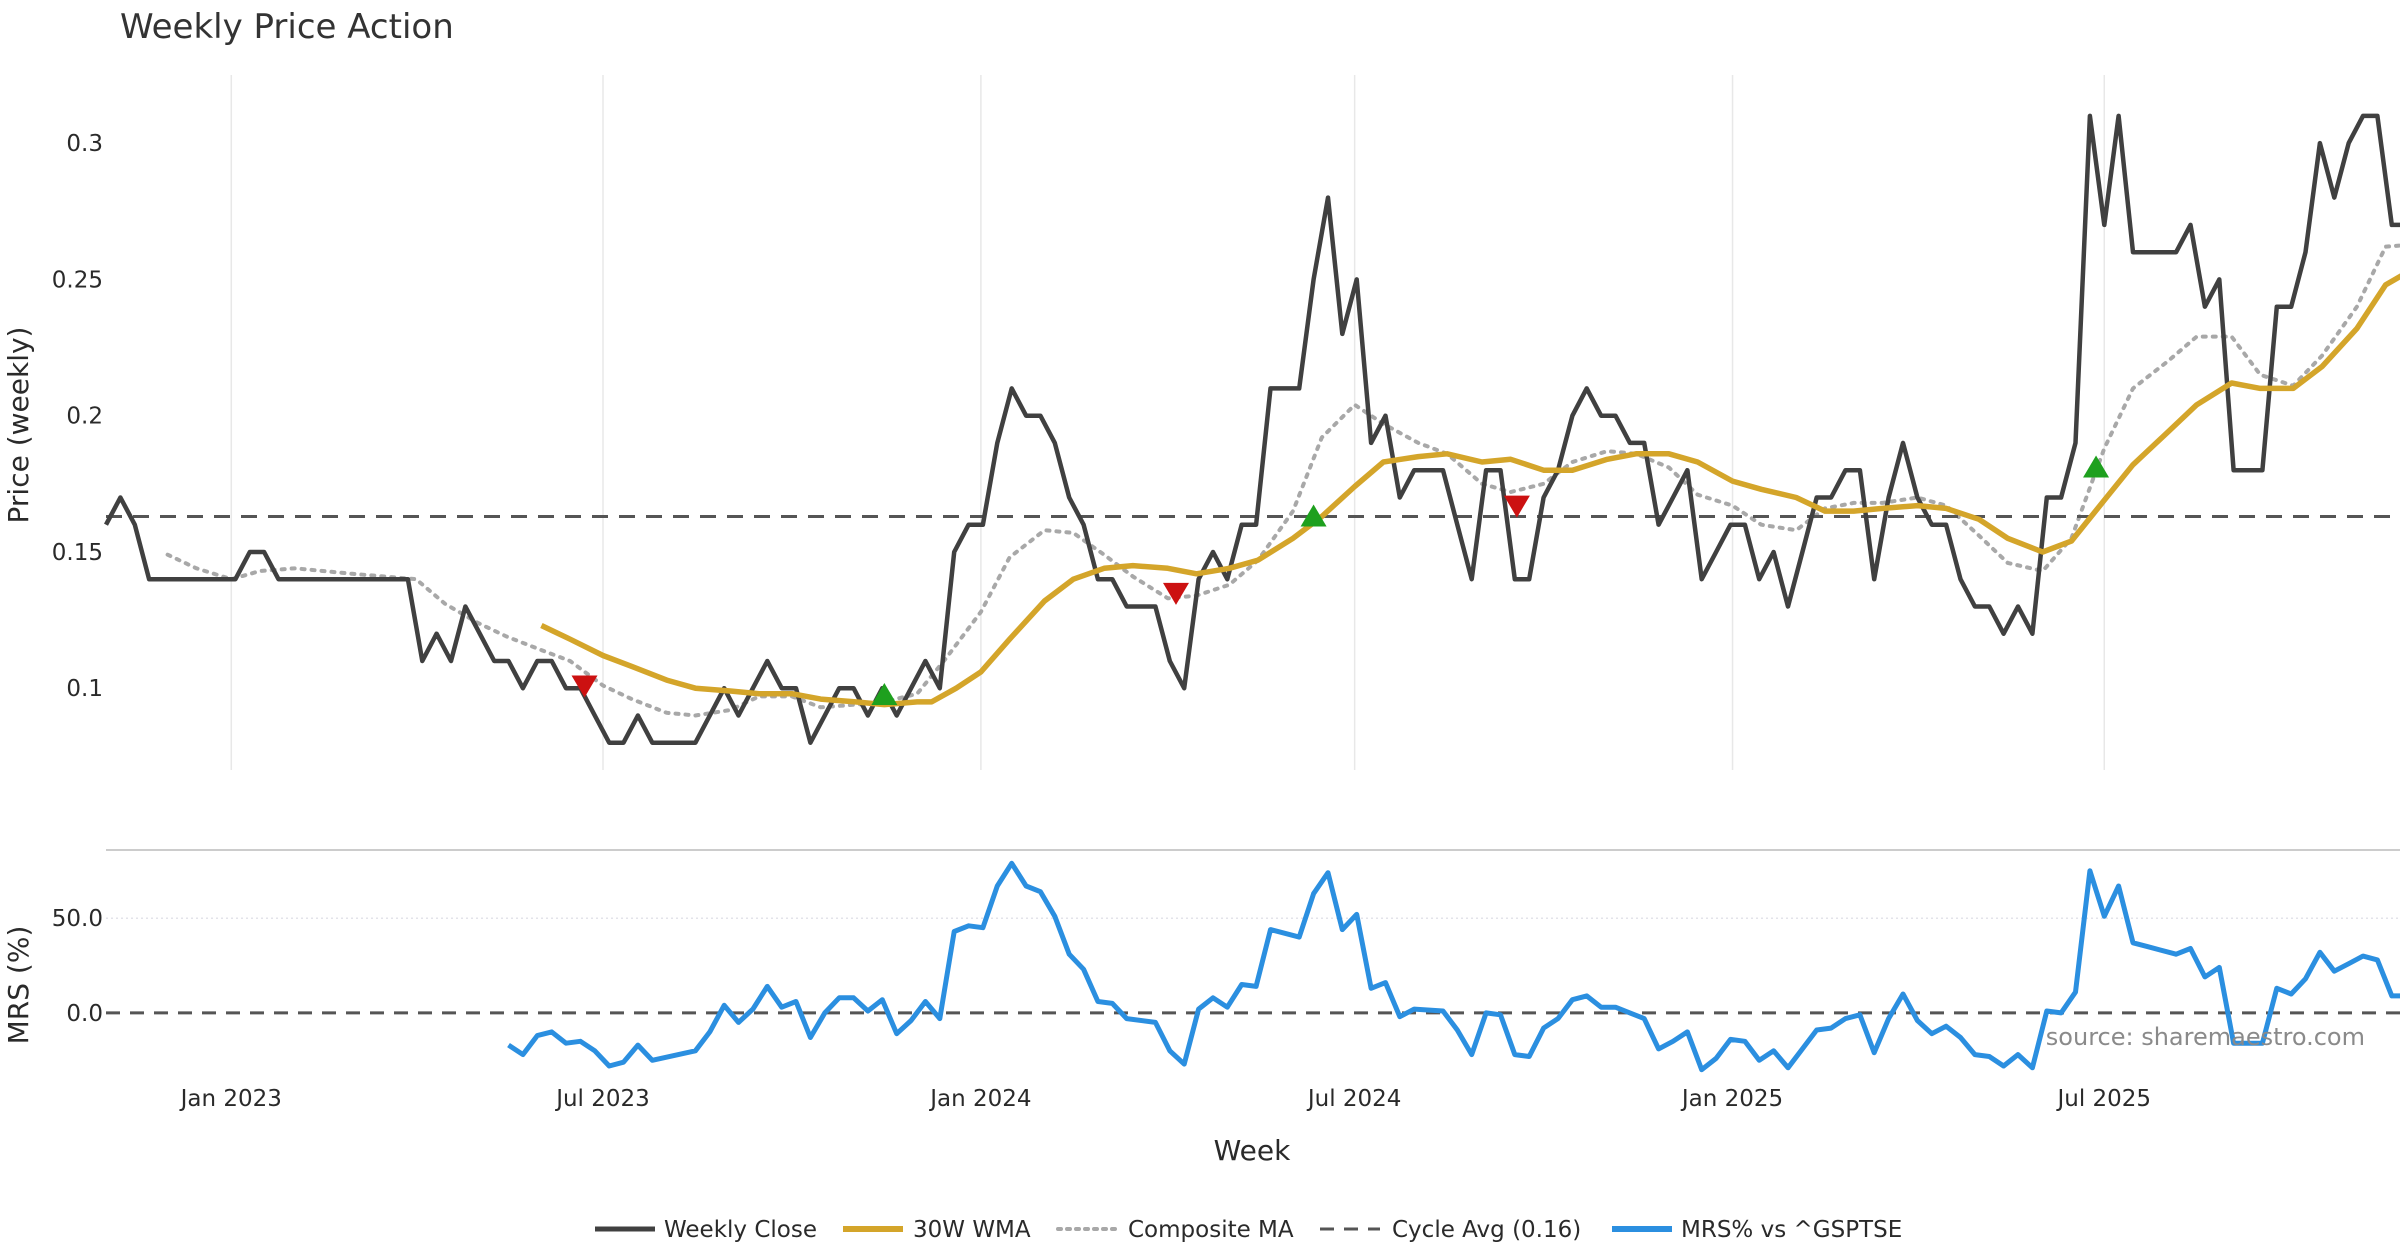 The height and width of the screenshot is (1260, 2400). Describe the element at coordinates (1354, 1099) in the screenshot. I see `x-tick-label: Jul 2024` at that location.